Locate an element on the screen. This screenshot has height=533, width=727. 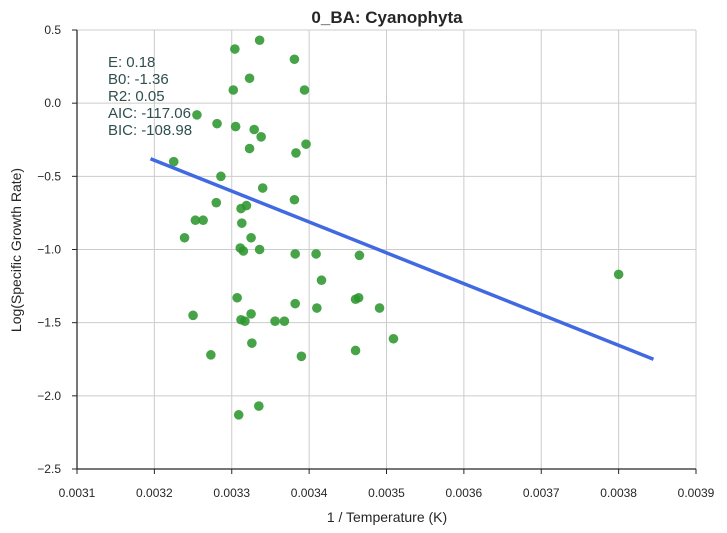
fit-stat: E: 0.18 is located at coordinates (131, 62).